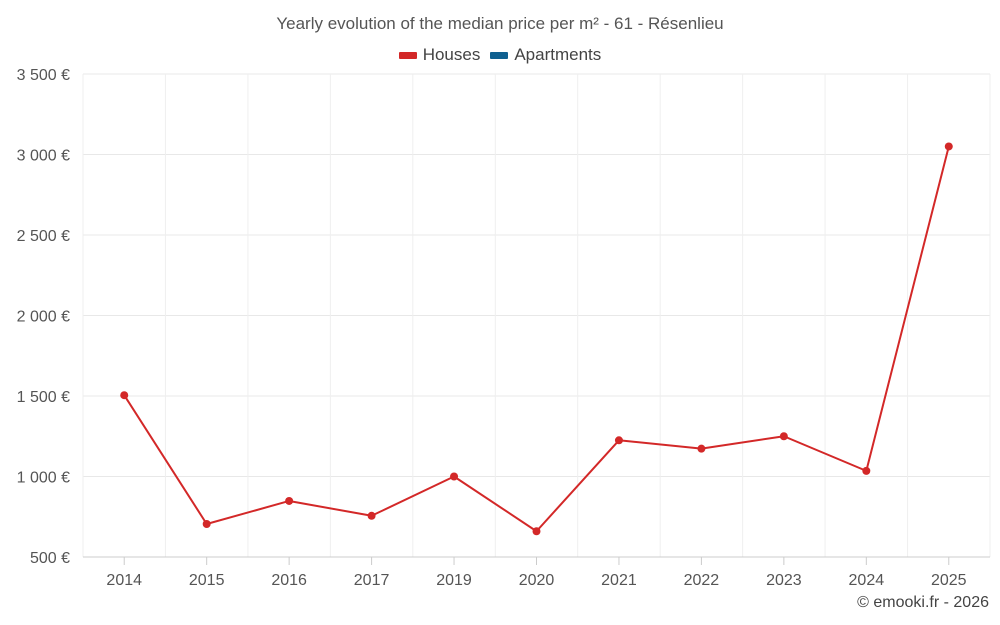 The image size is (1000, 625). What do you see at coordinates (43, 317) in the screenshot?
I see `y-tick-label: 2 000 €` at bounding box center [43, 317].